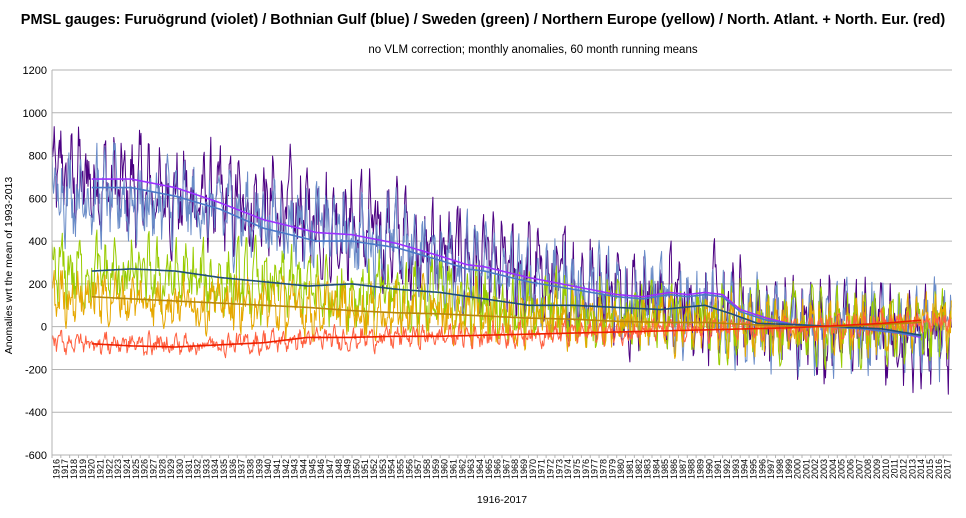  Describe the element at coordinates (701, 469) in the screenshot. I see `x-tick-label: 1989` at that location.